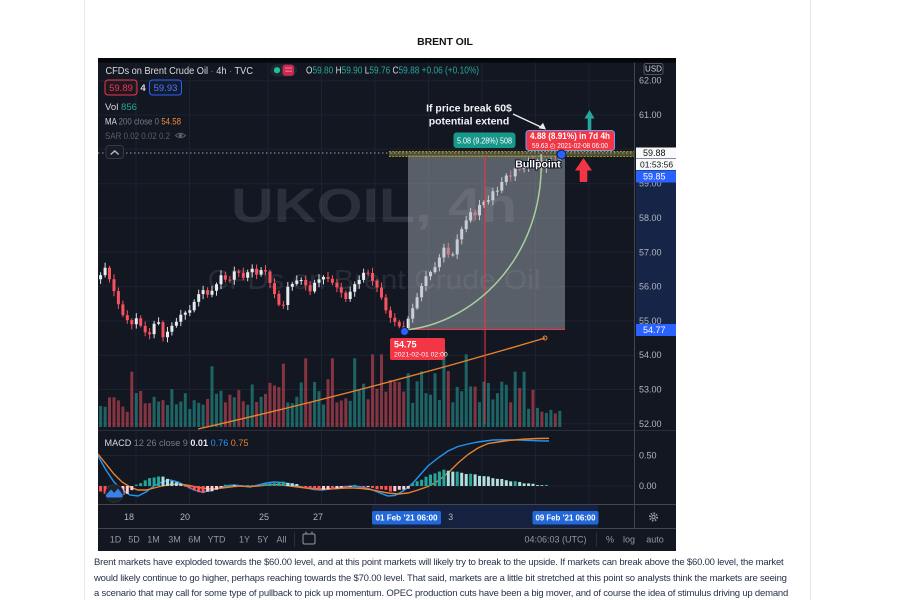 The height and width of the screenshot is (600, 900). Describe the element at coordinates (538, 165) in the screenshot. I see `svg-text: Bullpoint` at that location.